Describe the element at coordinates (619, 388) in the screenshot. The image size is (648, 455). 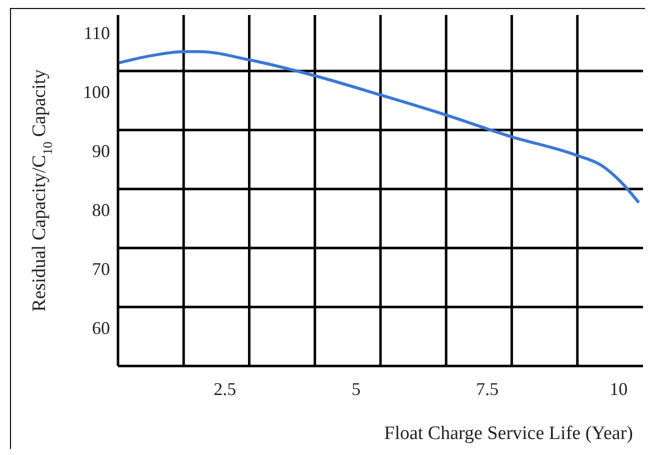
I see `x-tick-label: 10` at that location.